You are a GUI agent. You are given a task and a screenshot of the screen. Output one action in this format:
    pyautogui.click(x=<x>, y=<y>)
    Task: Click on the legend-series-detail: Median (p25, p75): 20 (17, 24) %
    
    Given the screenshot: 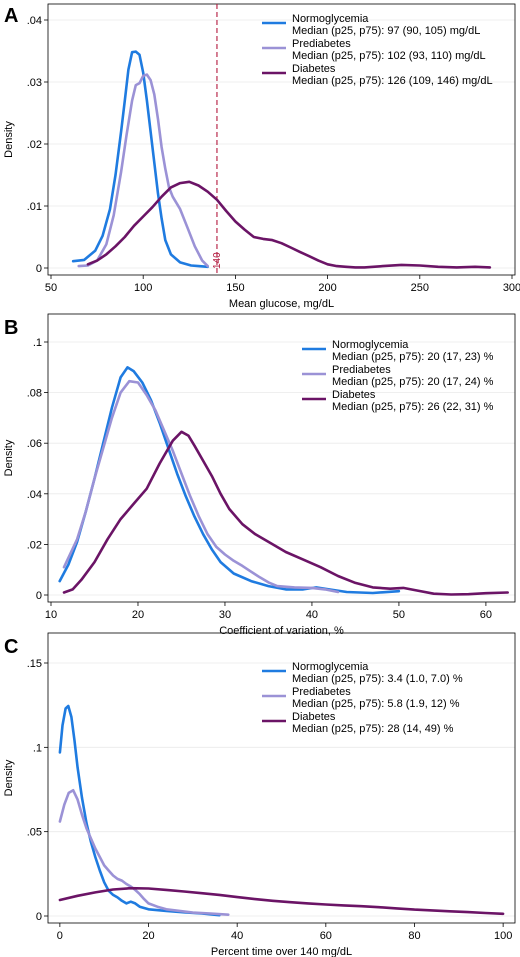 What is the action you would take?
    pyautogui.click(x=413, y=382)
    